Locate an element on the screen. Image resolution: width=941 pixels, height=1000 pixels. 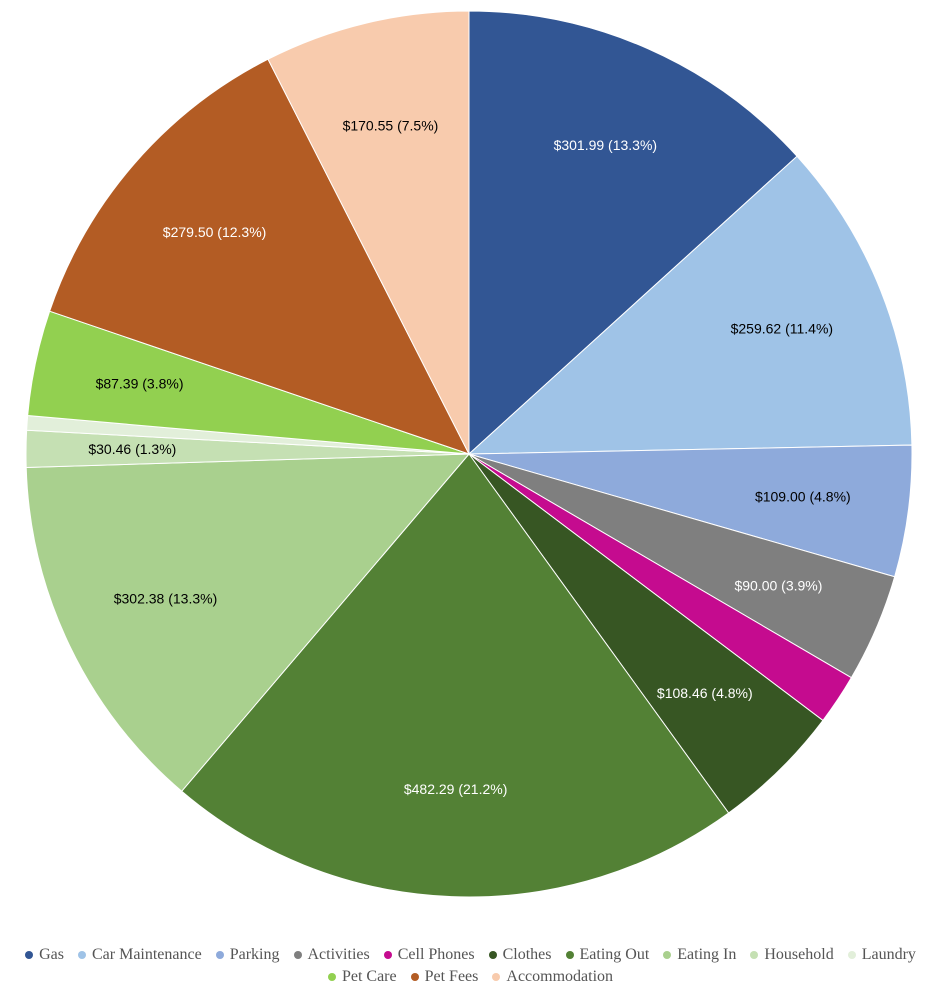
legend-item: Activities is located at coordinates (331, 955).